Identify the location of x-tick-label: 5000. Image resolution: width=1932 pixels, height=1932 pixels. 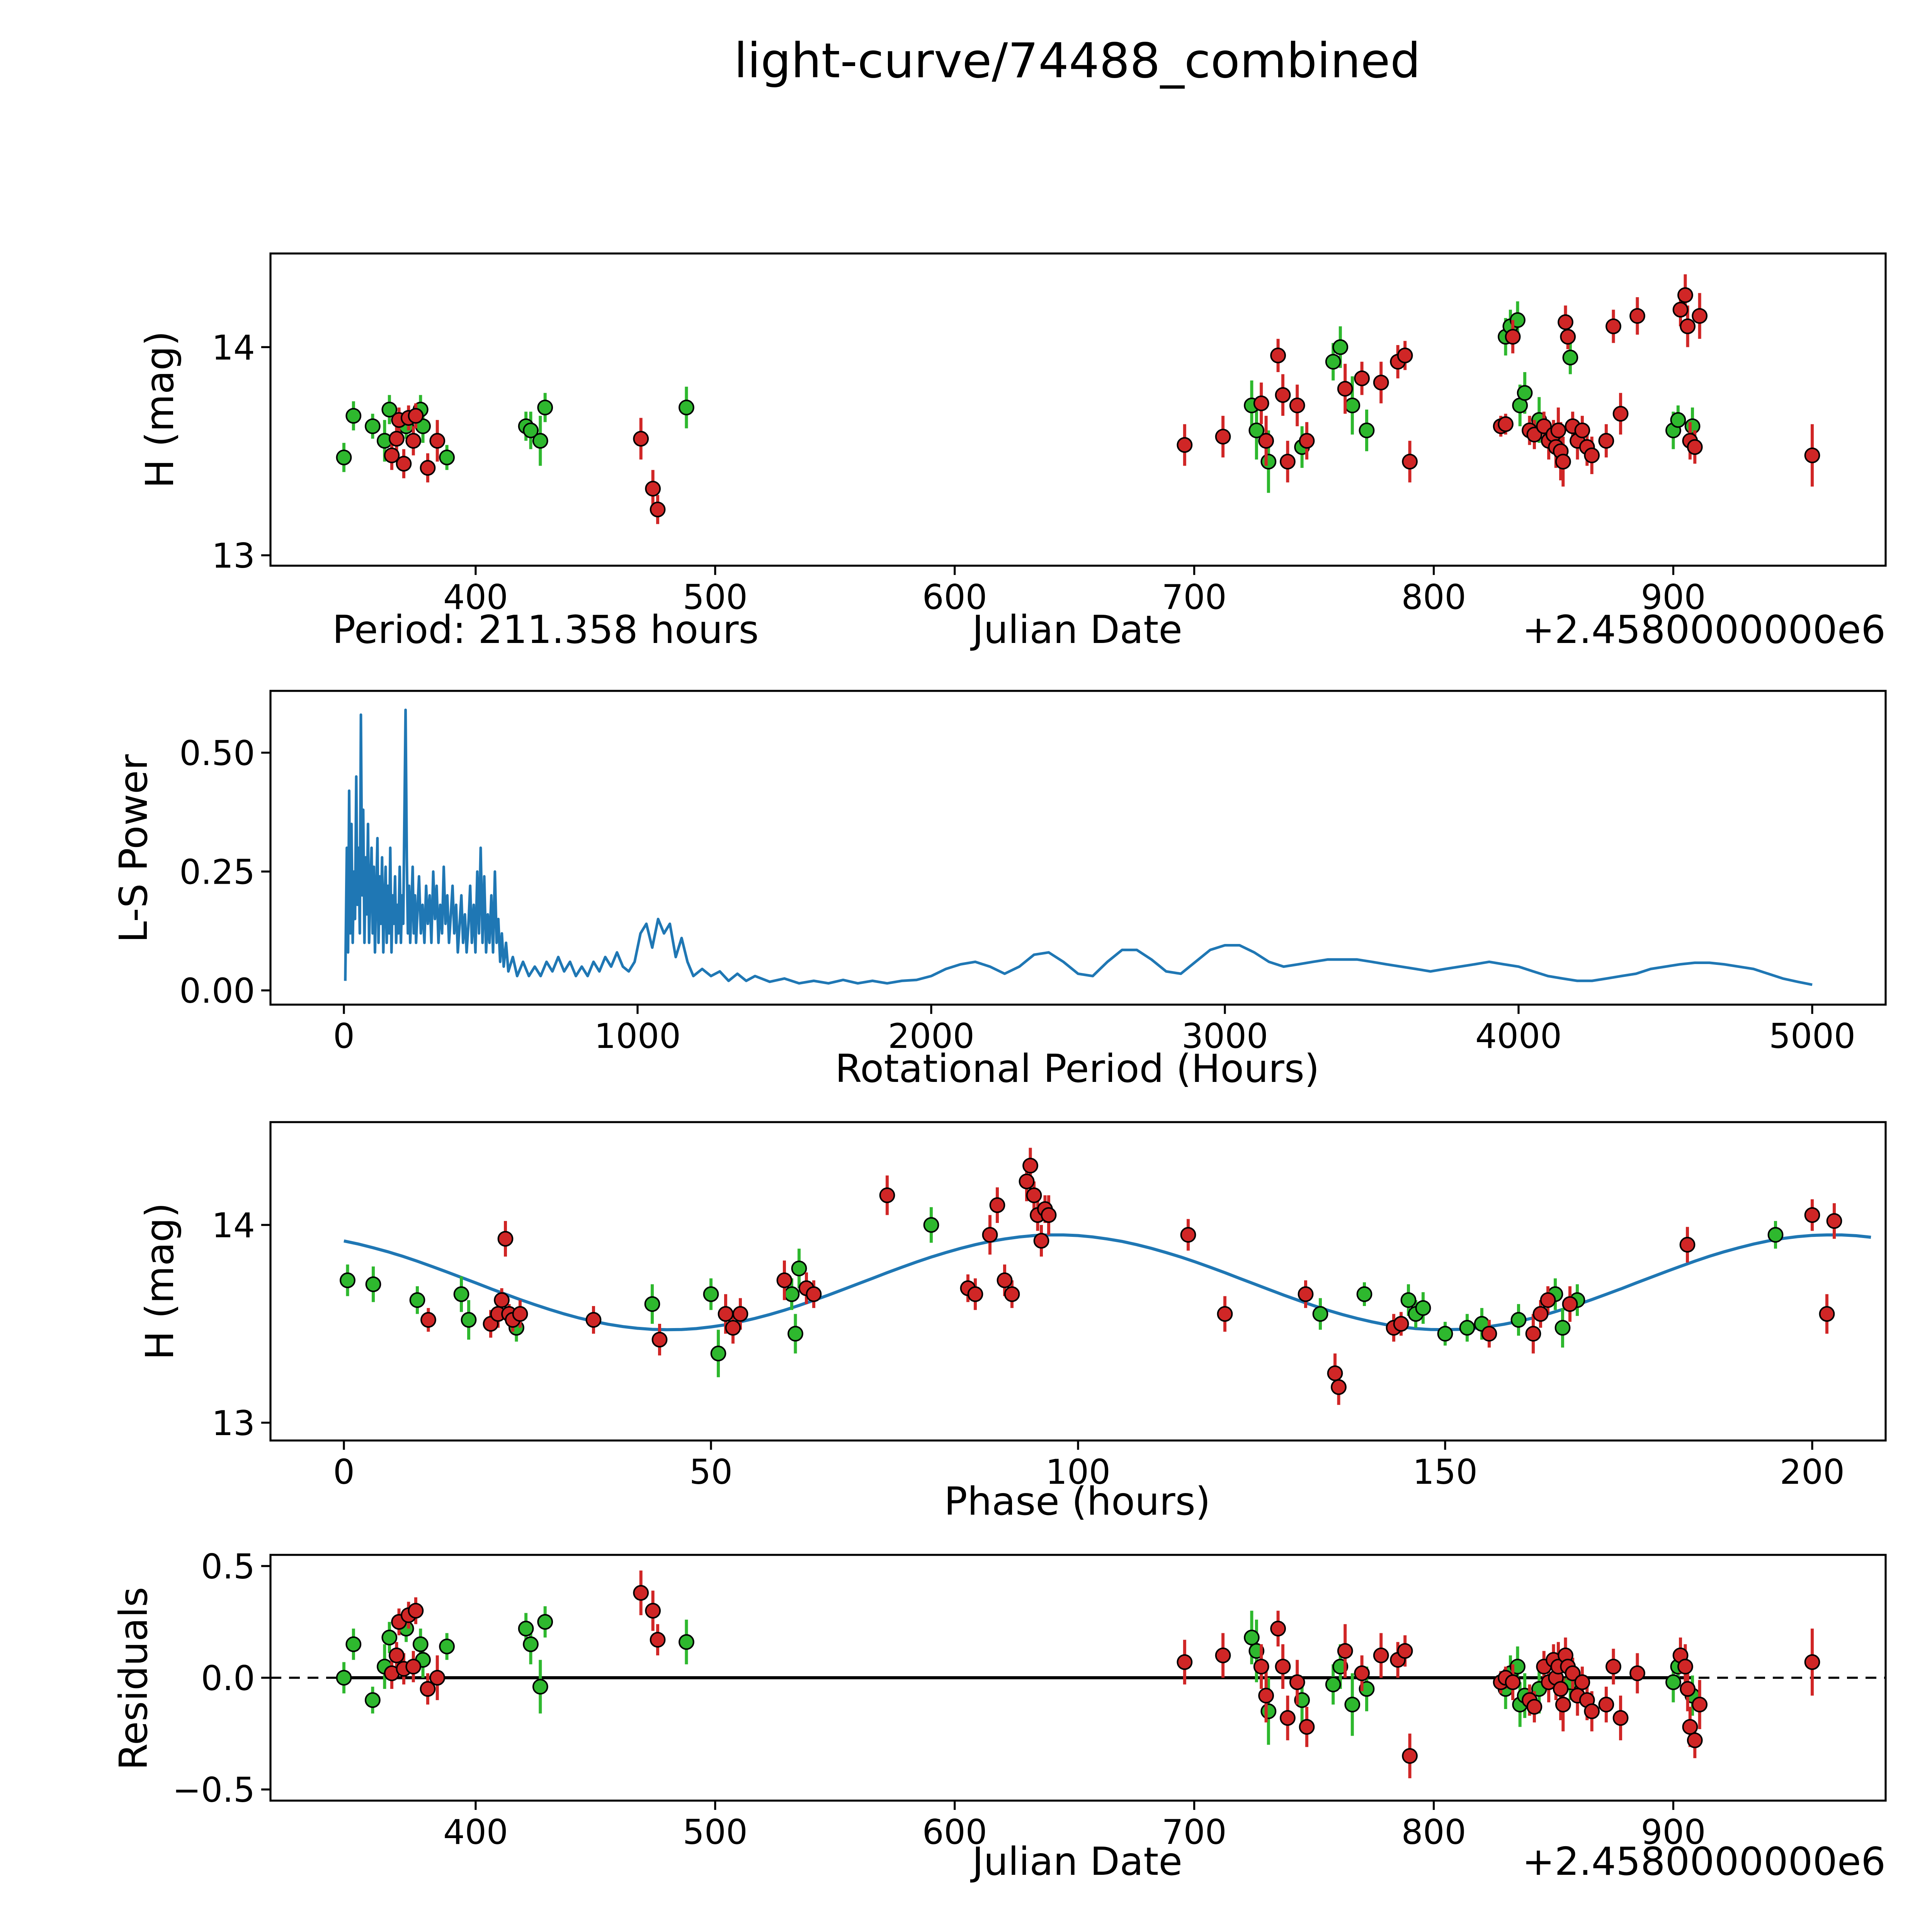
(1812, 1036).